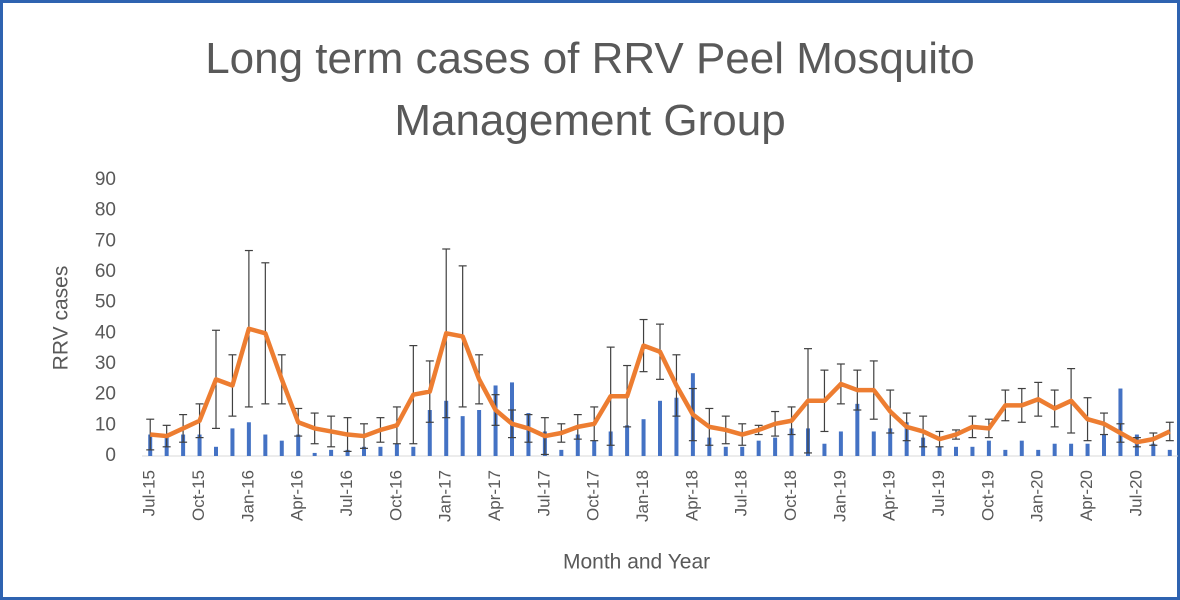 The height and width of the screenshot is (600, 1180). What do you see at coordinates (105, 332) in the screenshot?
I see `y-tick-label: 40` at bounding box center [105, 332].